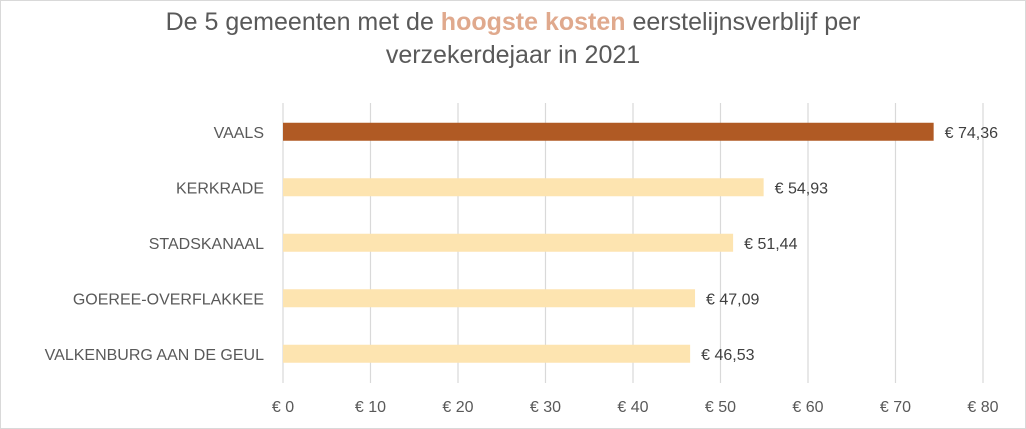  Describe the element at coordinates (513, 55) in the screenshot. I see `title-line-2: verzekerdejaar in 2021` at that location.